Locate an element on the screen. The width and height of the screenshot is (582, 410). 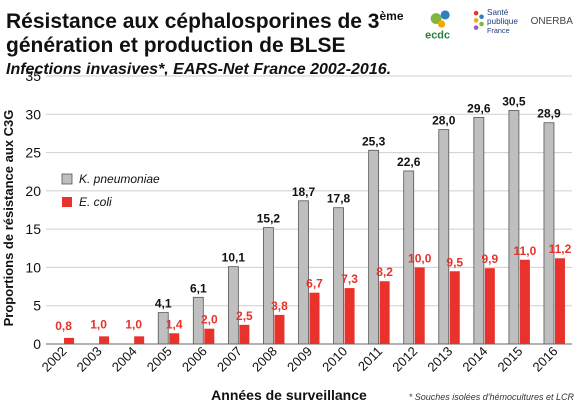
ecdc-text: ecdc is located at coordinates (437, 36).